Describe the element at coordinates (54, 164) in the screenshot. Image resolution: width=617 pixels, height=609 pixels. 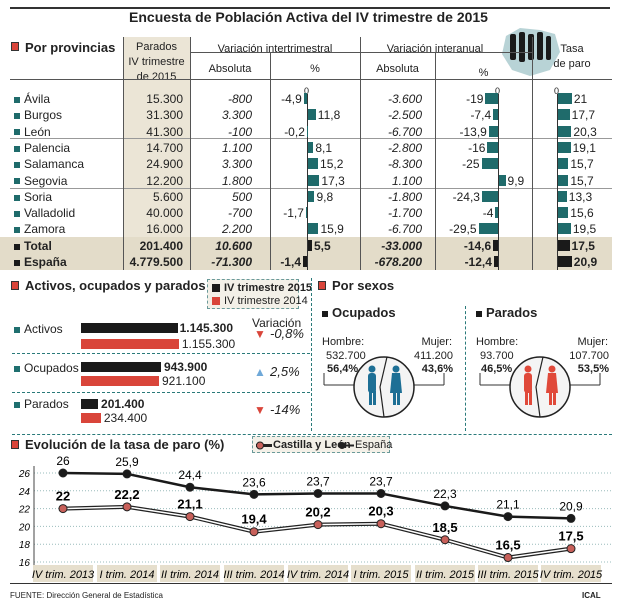
I see `province-label: Salamanca` at that location.